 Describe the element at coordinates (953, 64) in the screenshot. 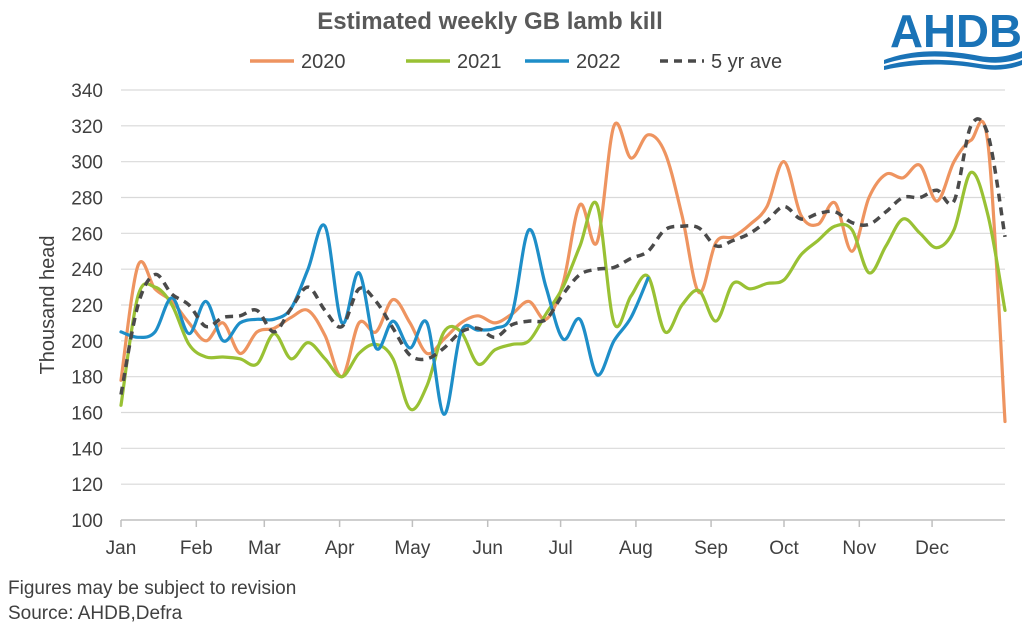

I see `logo-wave-bottom` at that location.